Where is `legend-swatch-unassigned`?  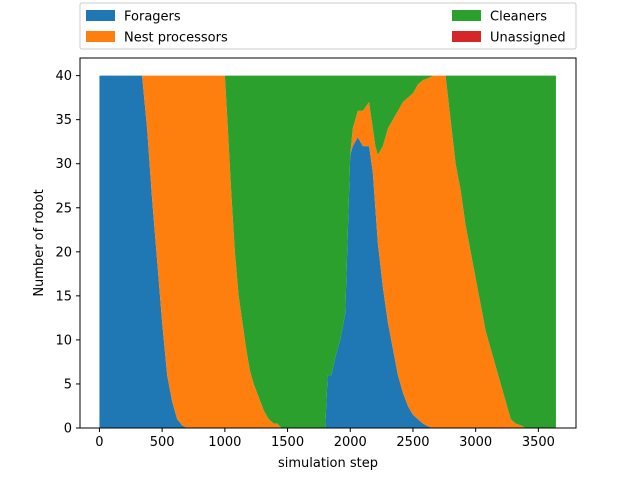 legend-swatch-unassigned is located at coordinates (466, 36).